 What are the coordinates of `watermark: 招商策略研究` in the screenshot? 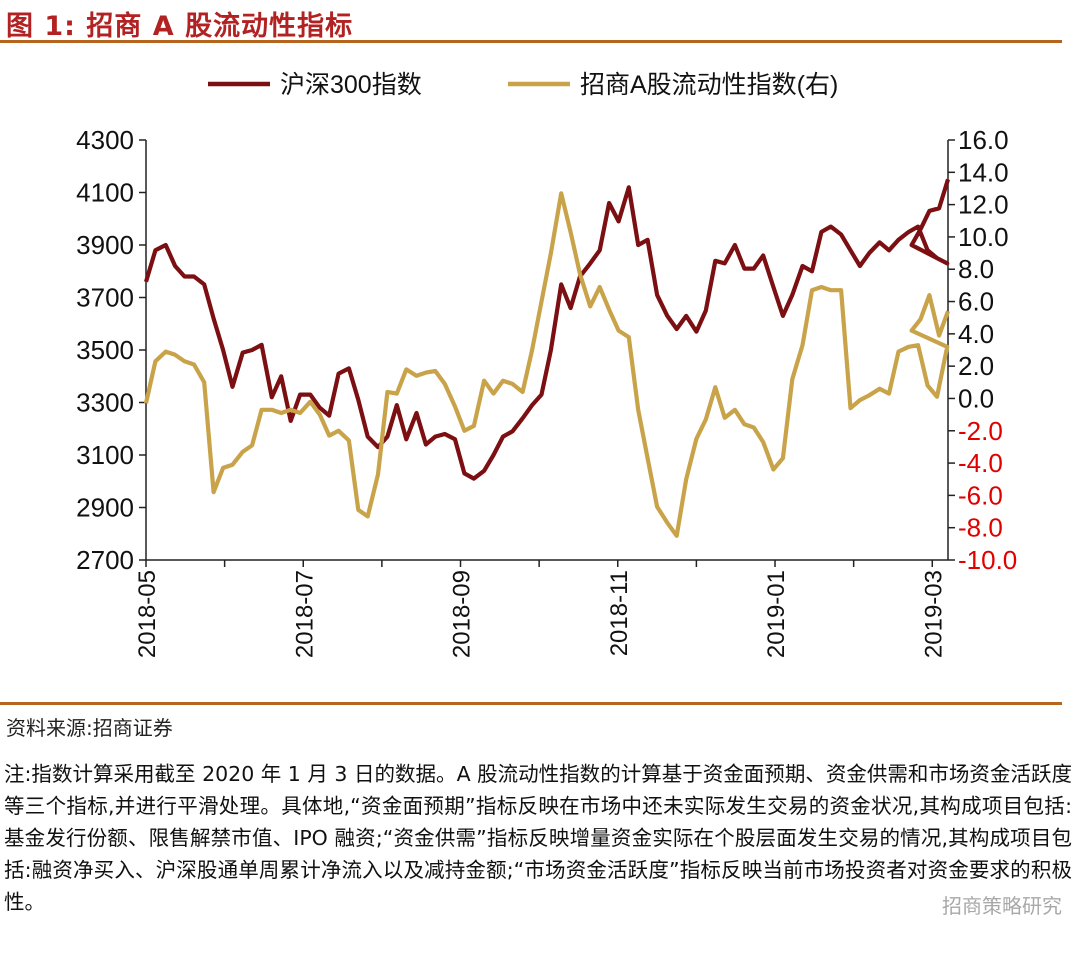 It's located at (1002, 906).